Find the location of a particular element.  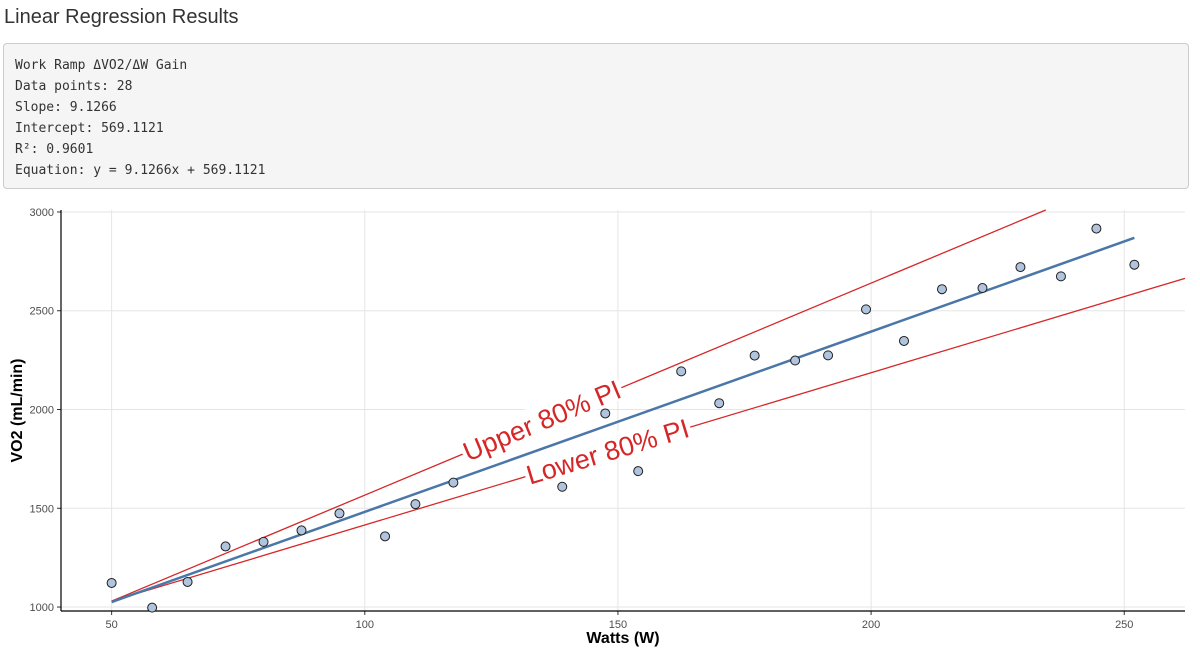

page-title: Linear Regression Results is located at coordinates (121, 17).